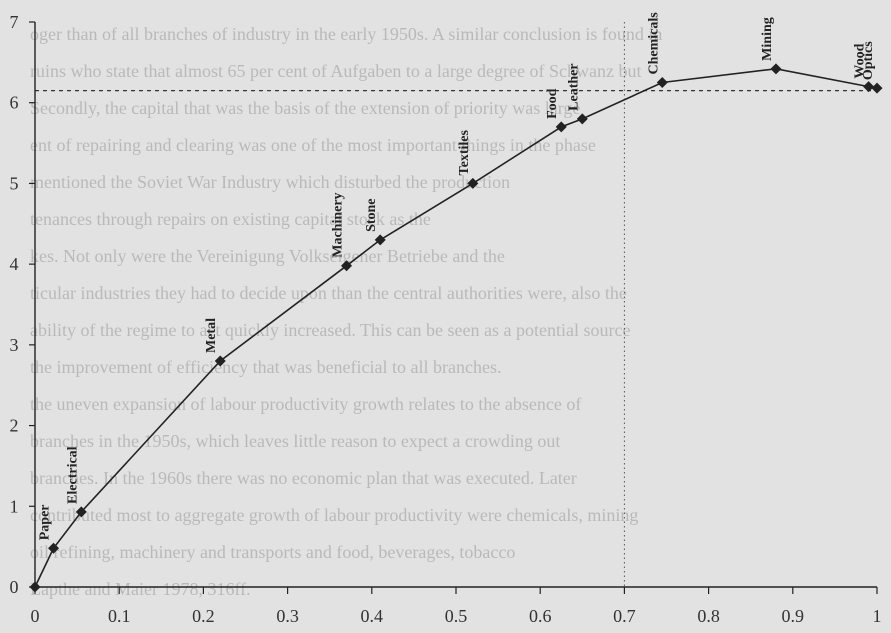  Describe the element at coordinates (653, 43) in the screenshot. I see `point-label: Chemicals` at that location.